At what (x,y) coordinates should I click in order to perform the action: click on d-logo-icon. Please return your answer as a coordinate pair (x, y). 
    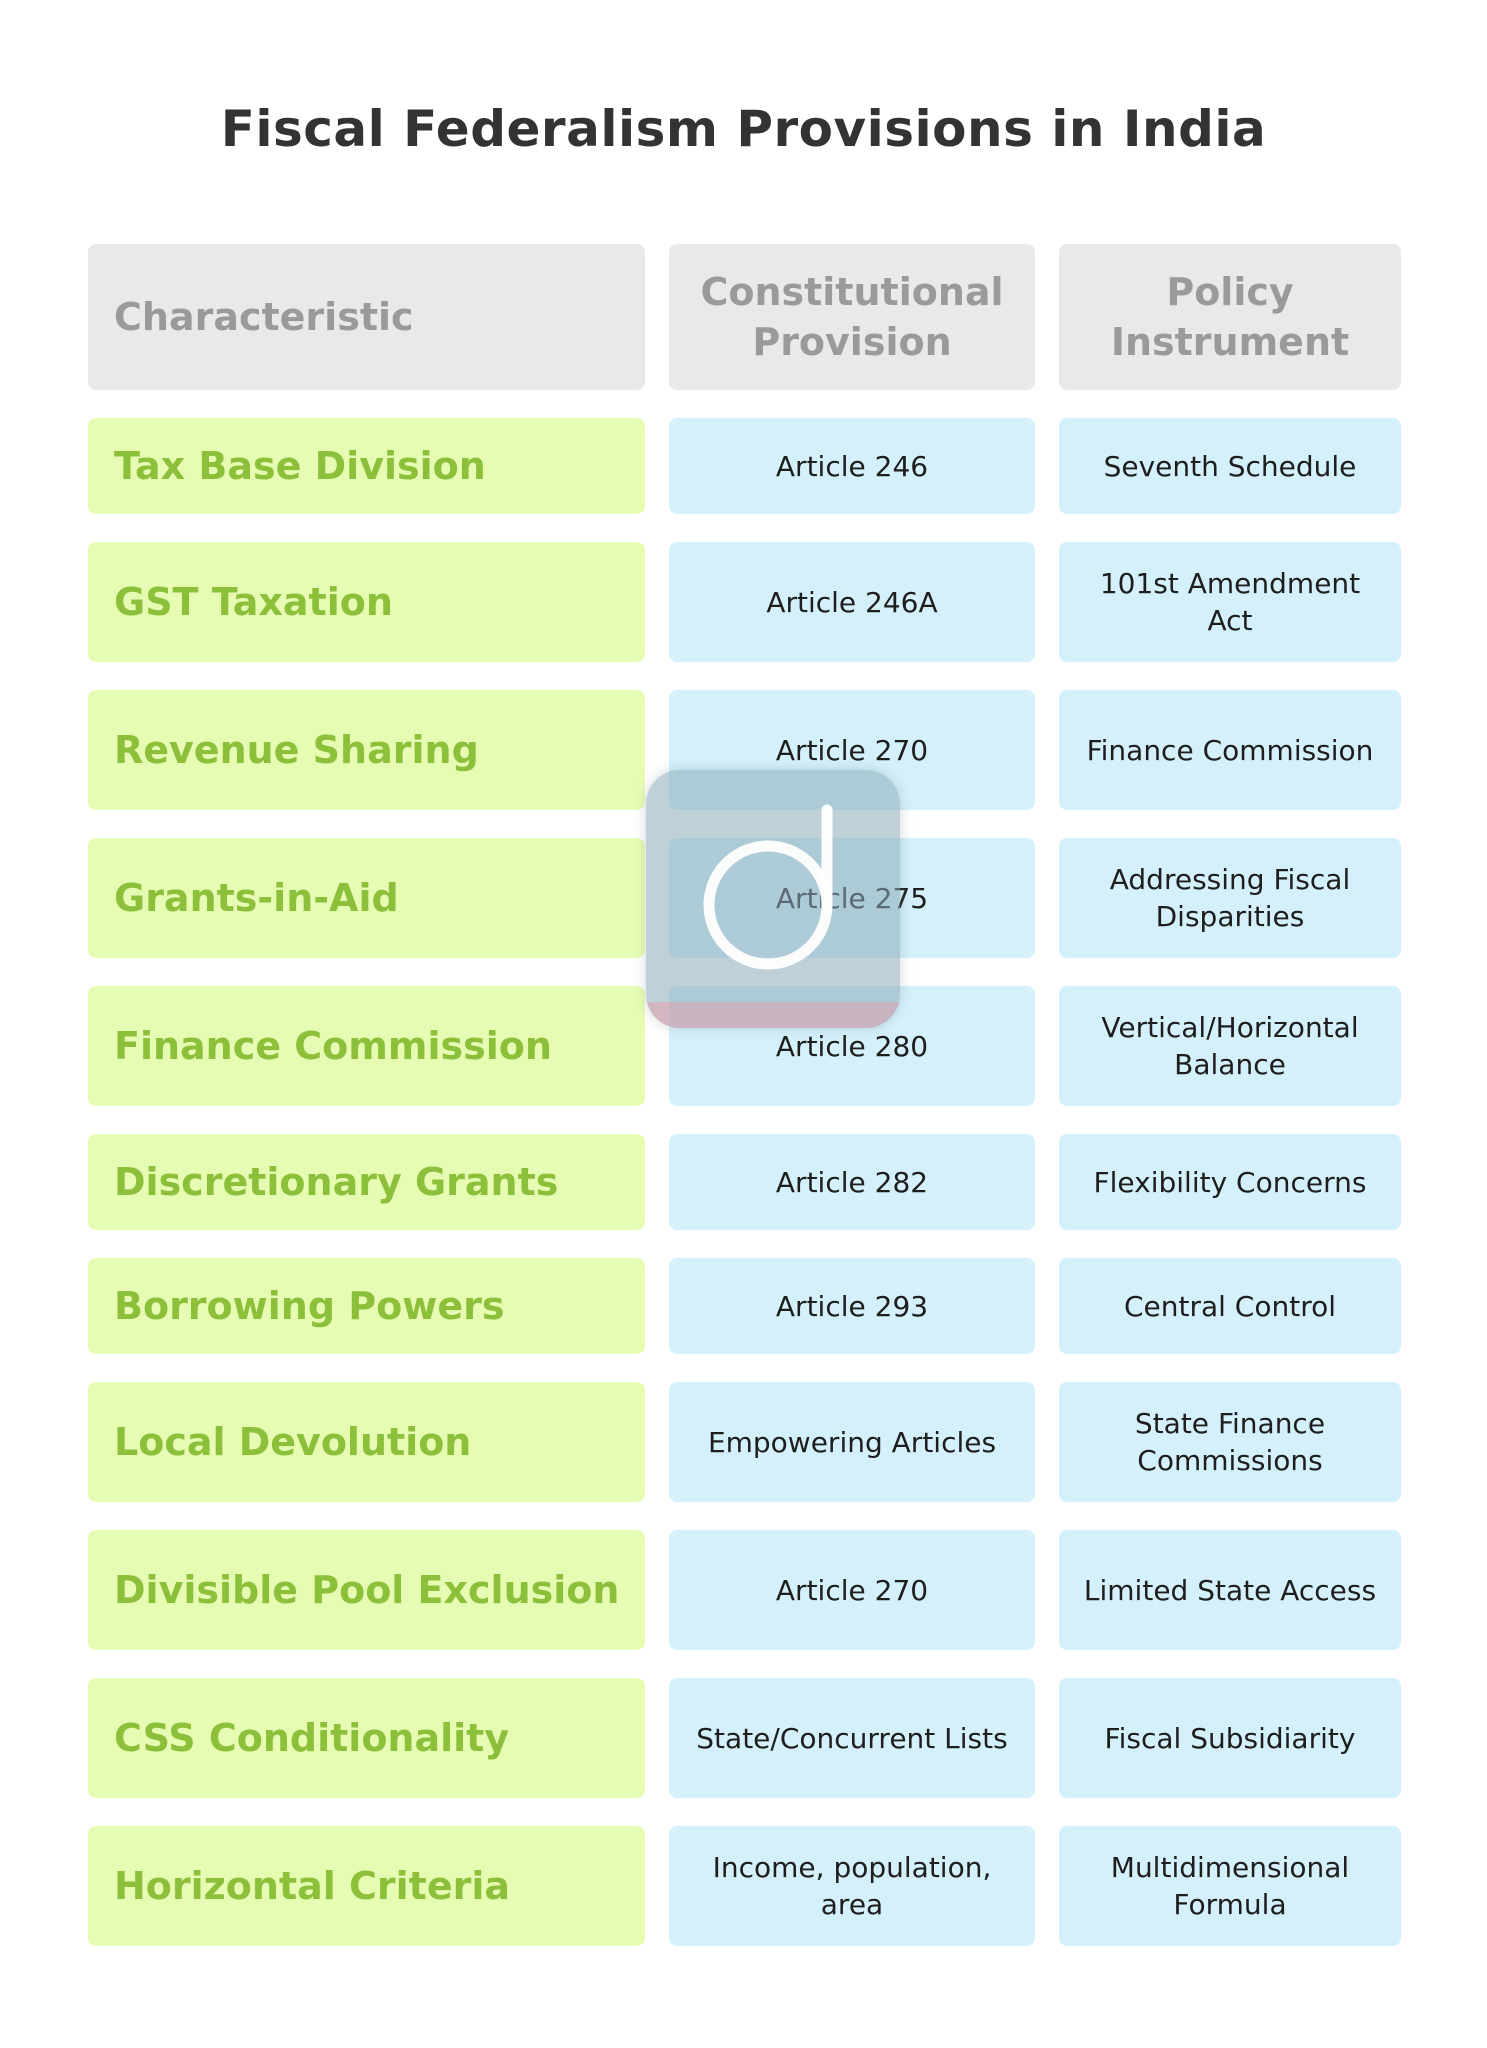
    Looking at the image, I should click on (773, 899).